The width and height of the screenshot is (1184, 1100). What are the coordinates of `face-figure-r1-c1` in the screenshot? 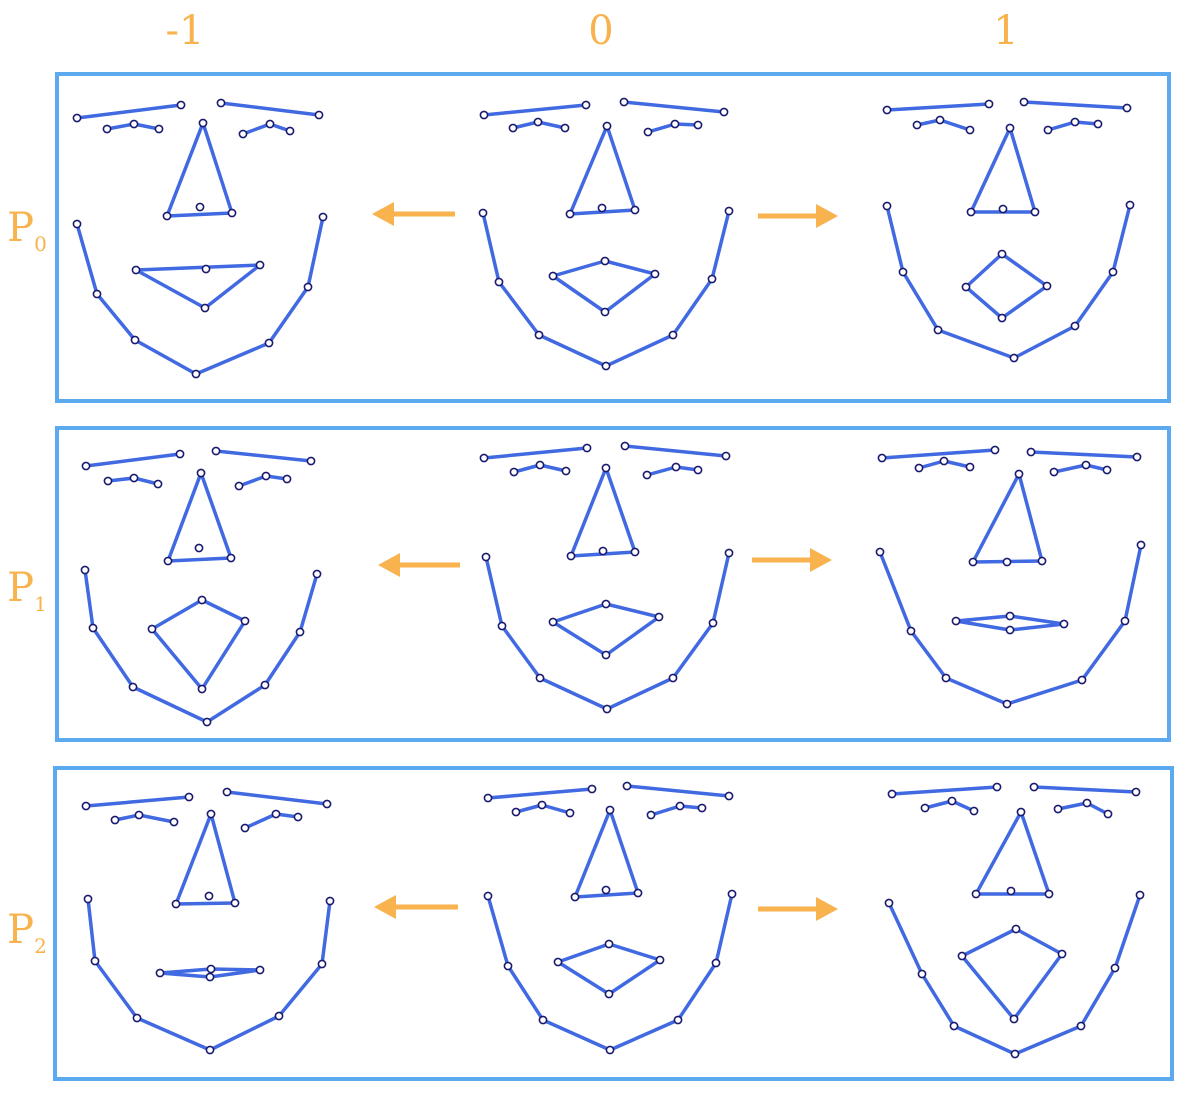 It's located at (606, 577).